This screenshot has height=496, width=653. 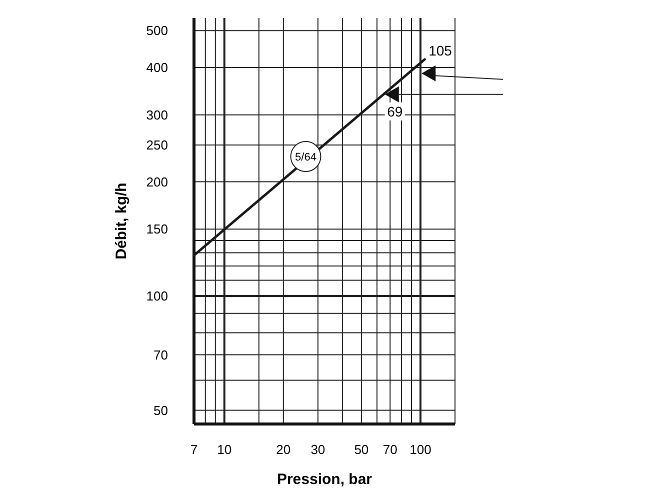 I want to click on x-tick-label: 70, so click(x=390, y=449).